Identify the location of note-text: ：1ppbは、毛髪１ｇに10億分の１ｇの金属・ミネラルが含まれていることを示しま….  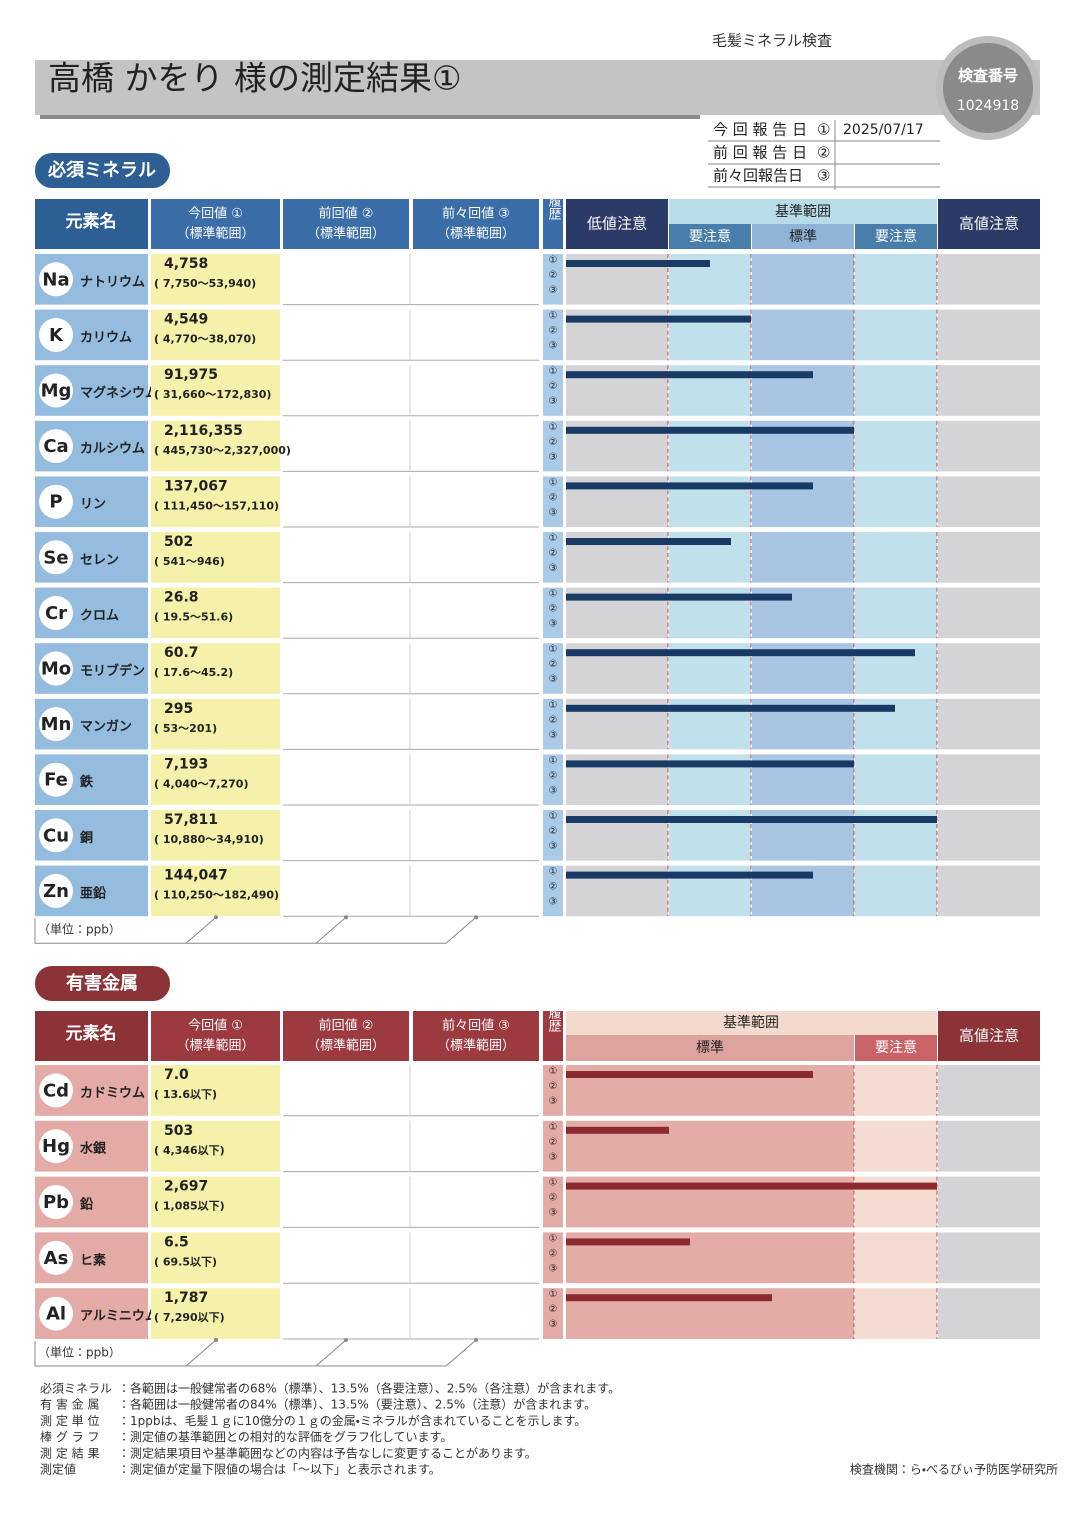
(352, 1420).